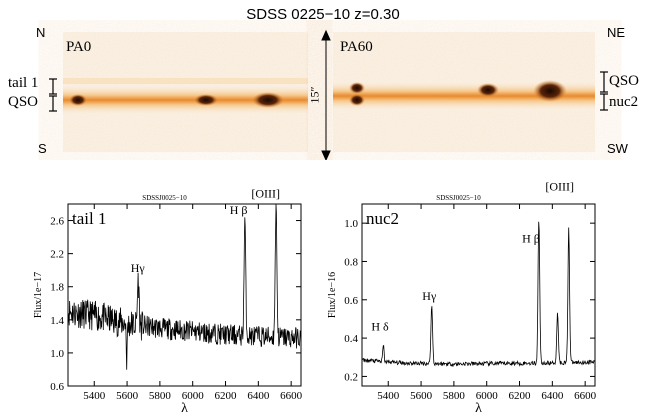  Describe the element at coordinates (57, 288) in the screenshot. I see `y-tick-label: 1.8` at that location.